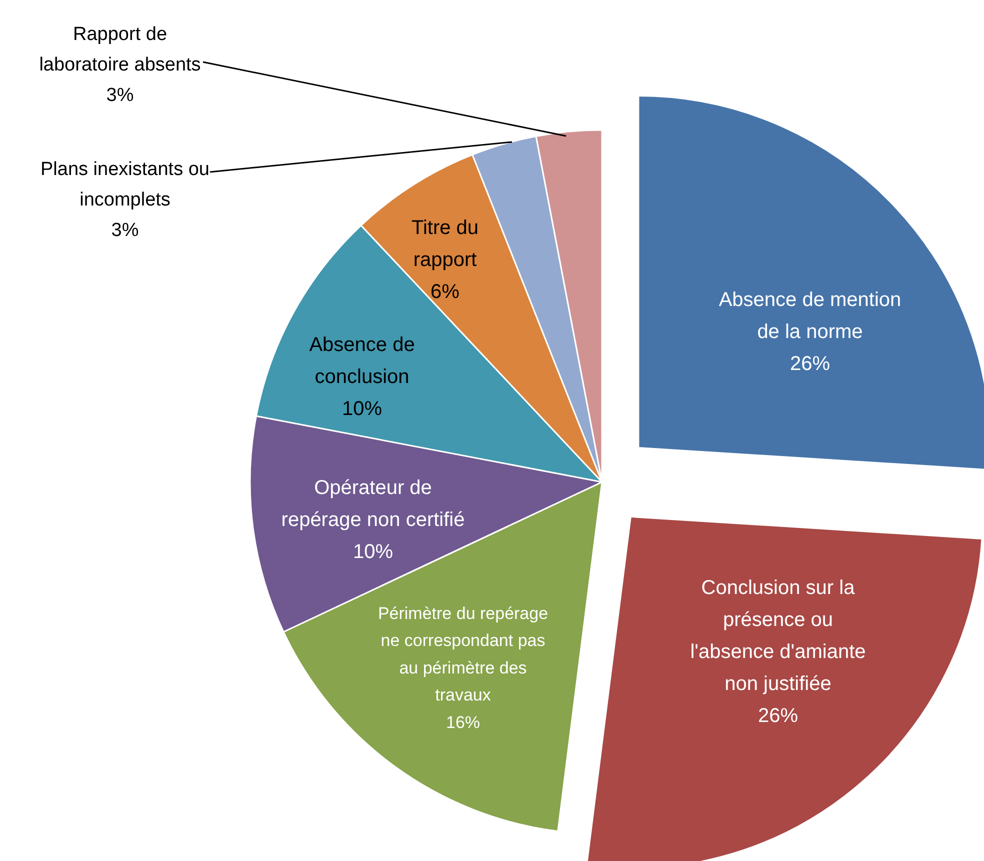 The height and width of the screenshot is (861, 984). I want to click on slice-label: Périmètre du repérage ne correspondant pas au périmètre des travaux, so click(463, 654).